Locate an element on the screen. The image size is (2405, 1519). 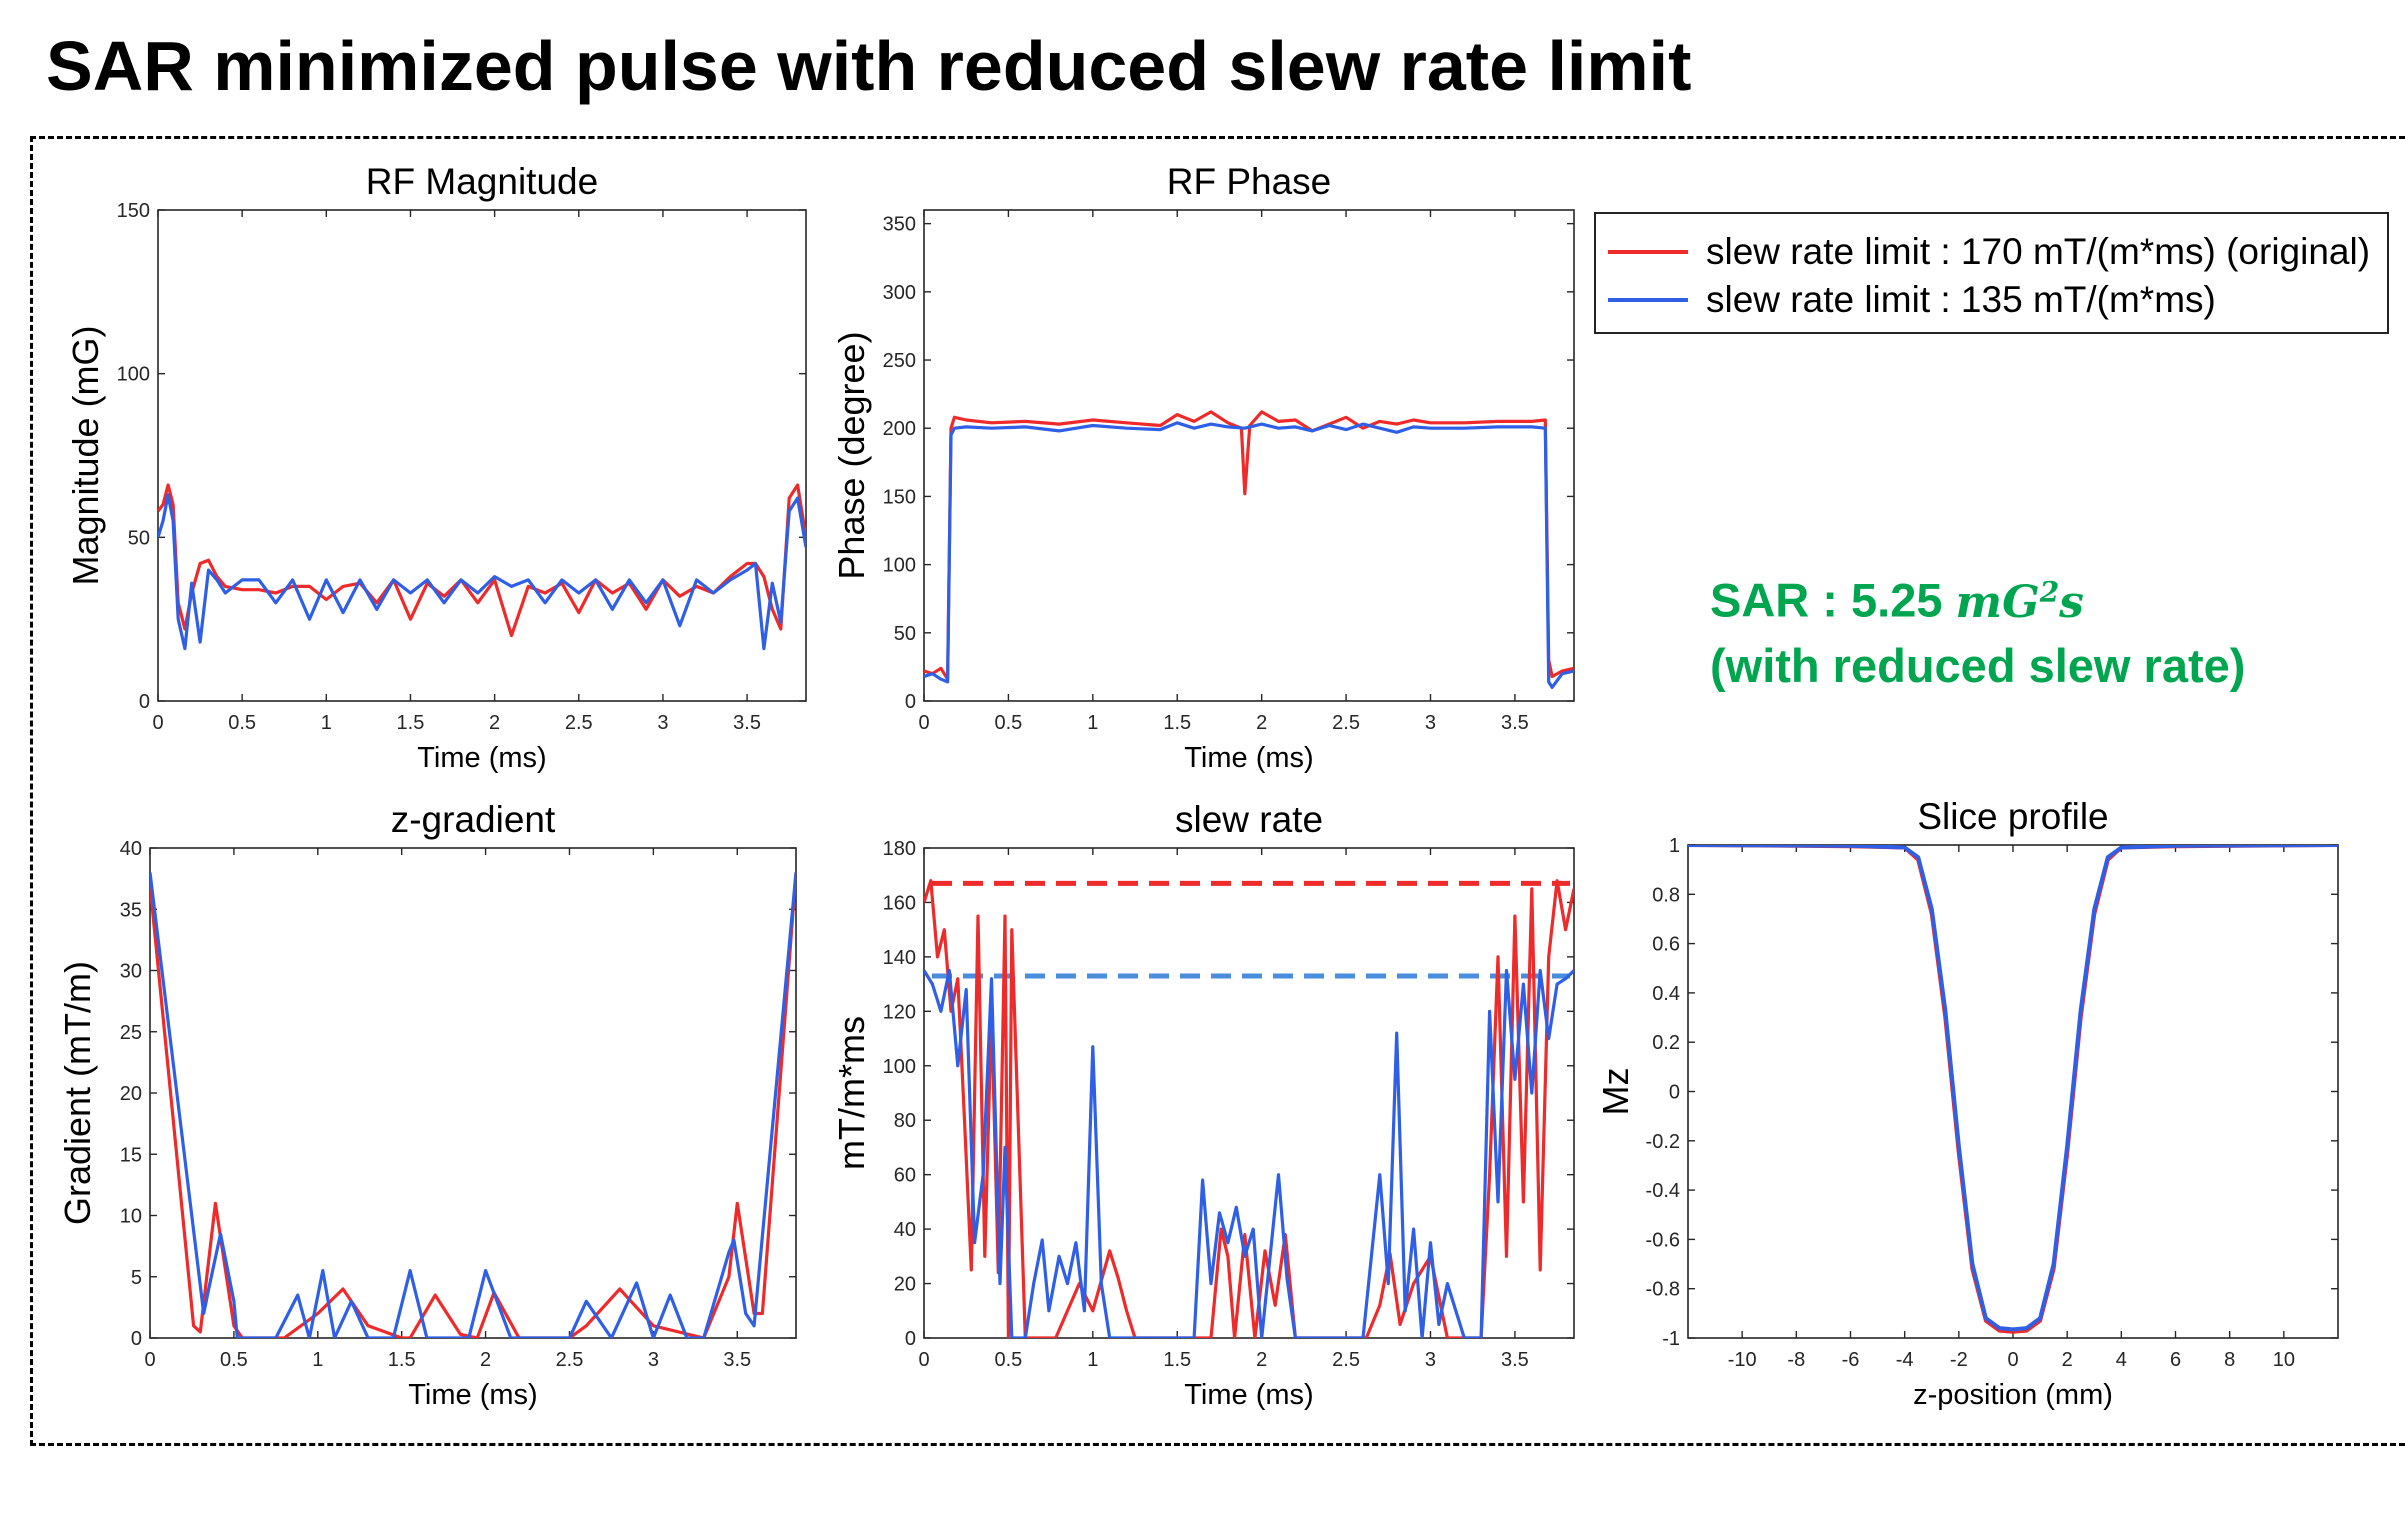
slew-rate-ytick-label: 120 is located at coordinates (899, 1012).